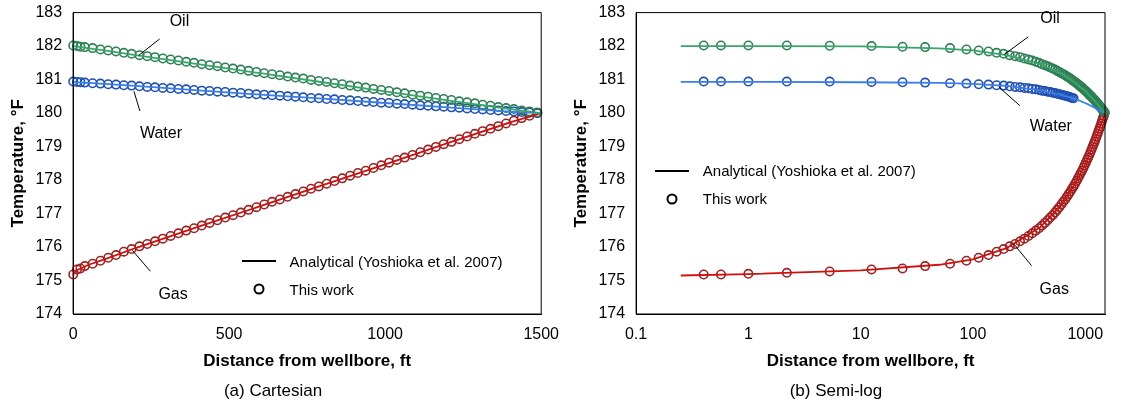  I want to click on text: (b) Semi-log, so click(836, 391).